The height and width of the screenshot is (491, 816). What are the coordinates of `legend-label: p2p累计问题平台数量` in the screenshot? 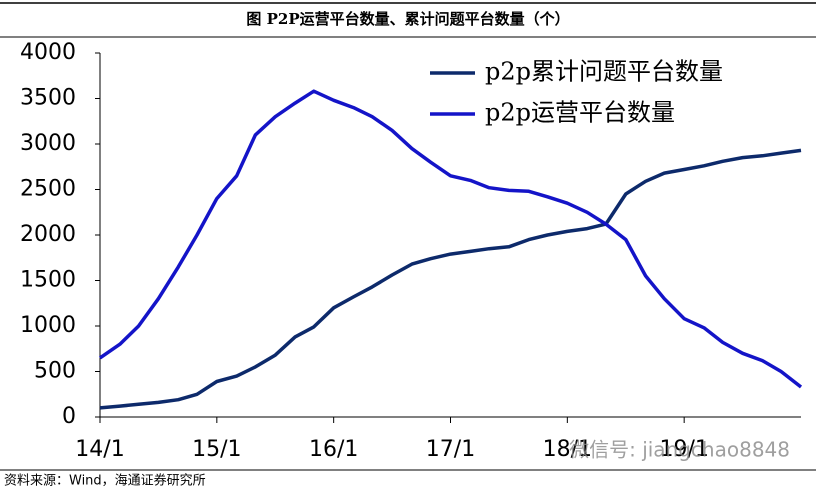 It's located at (604, 72).